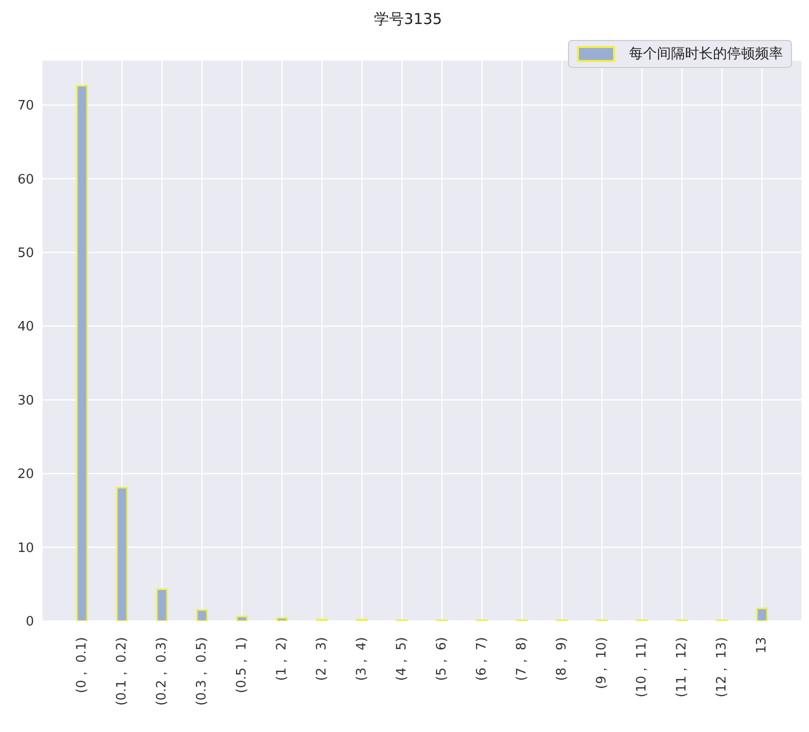  Describe the element at coordinates (482, 659) in the screenshot. I see `x-tick-label: (6， 7)` at that location.